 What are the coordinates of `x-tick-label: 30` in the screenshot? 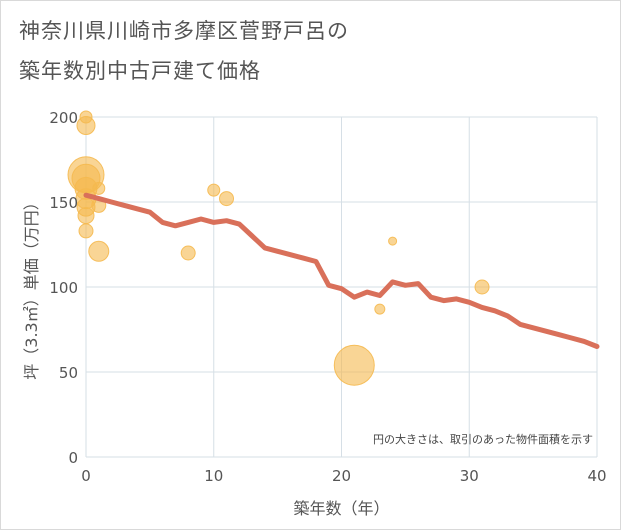 It's located at (469, 476).